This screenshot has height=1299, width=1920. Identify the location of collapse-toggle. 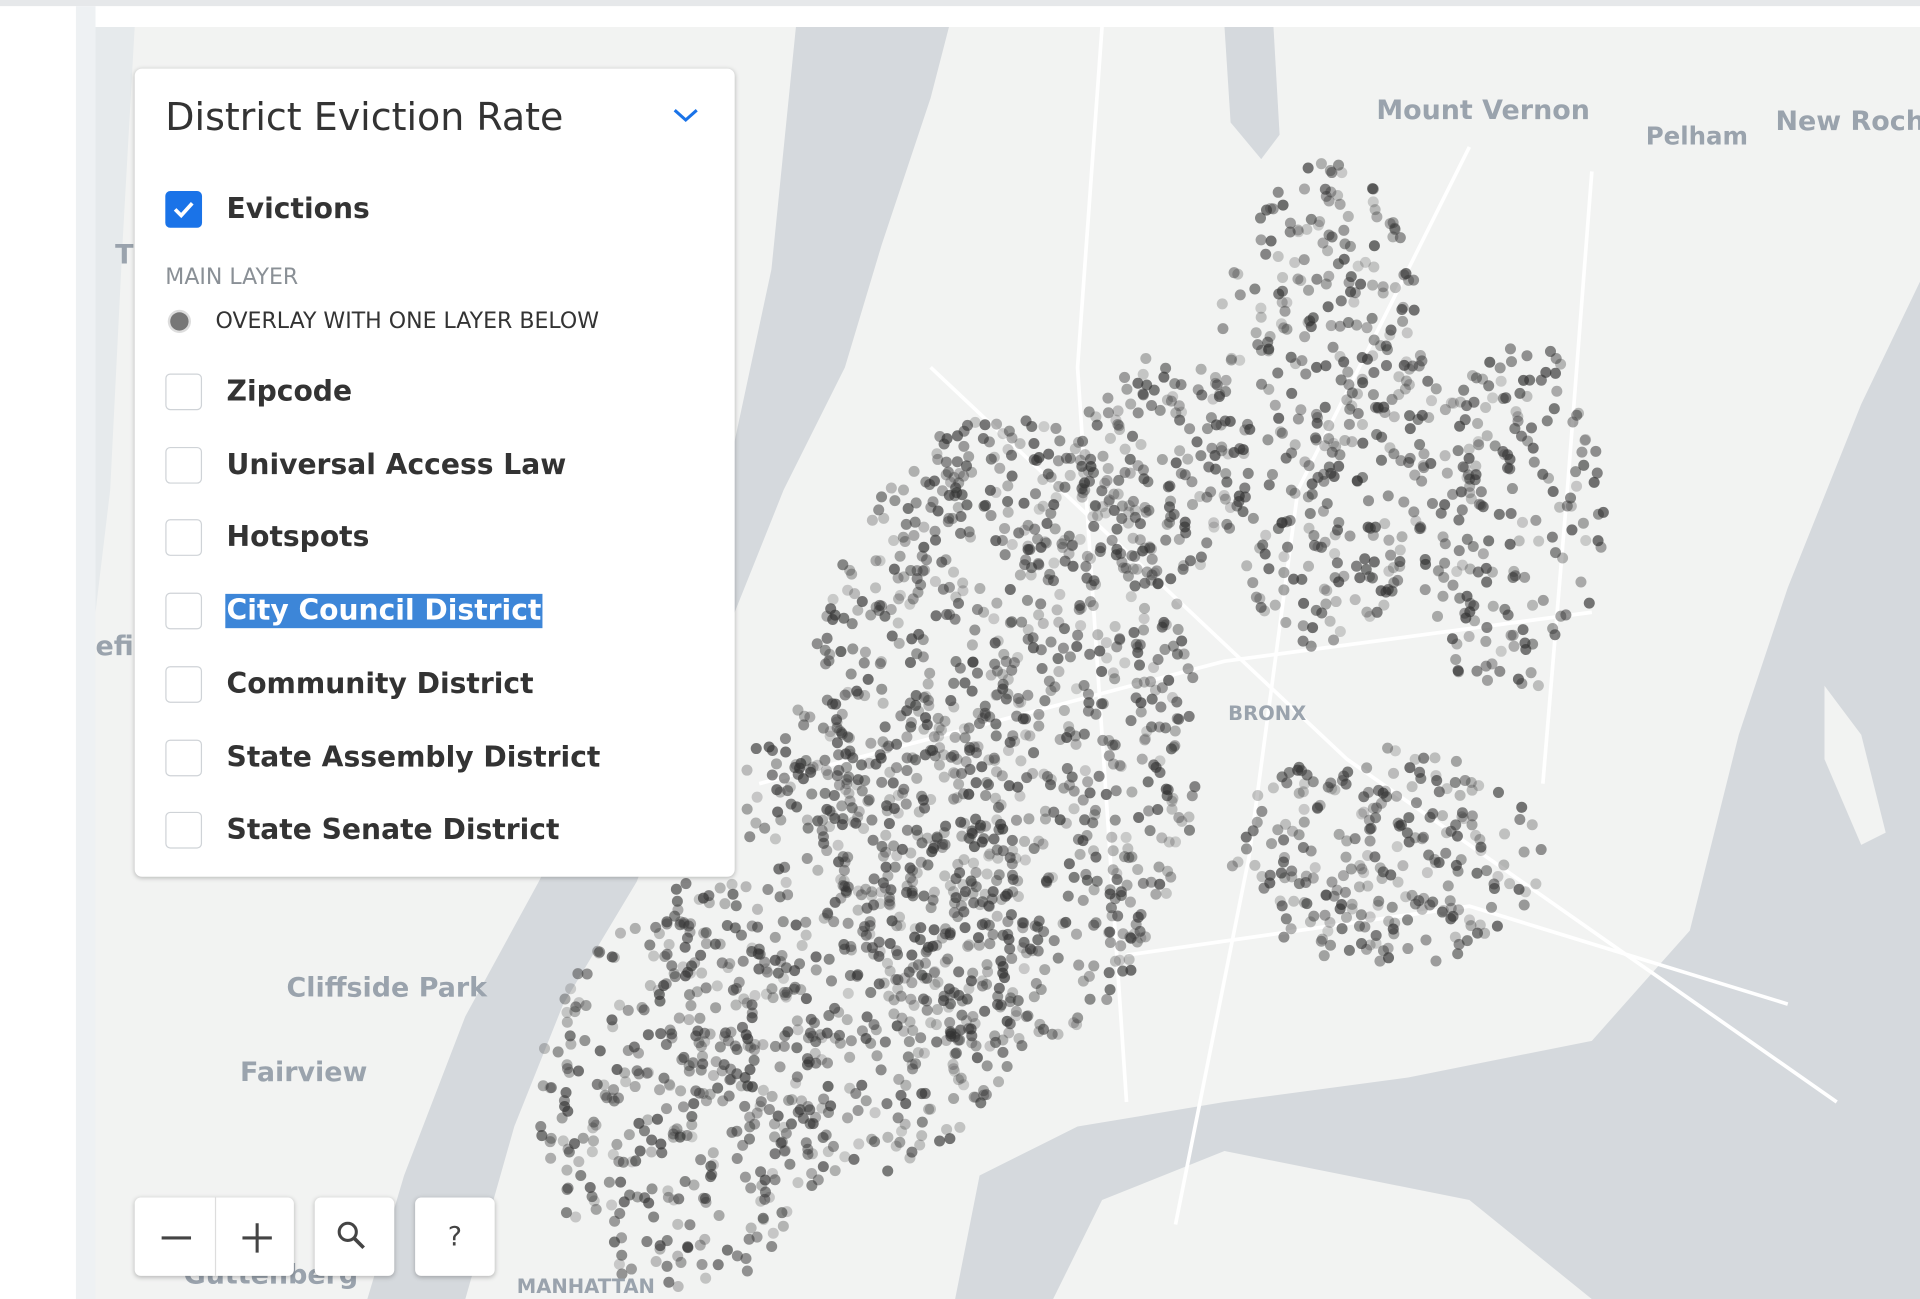
(685, 115).